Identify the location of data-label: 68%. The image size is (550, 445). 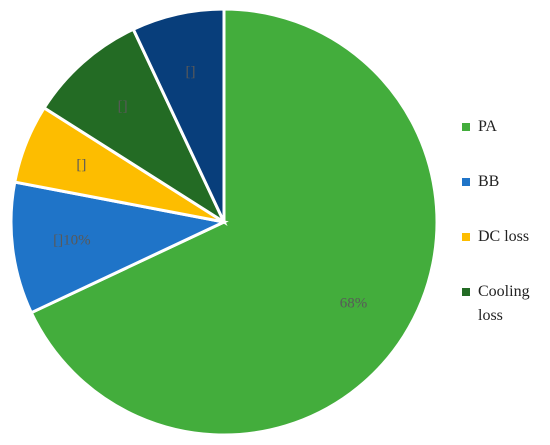
(354, 304).